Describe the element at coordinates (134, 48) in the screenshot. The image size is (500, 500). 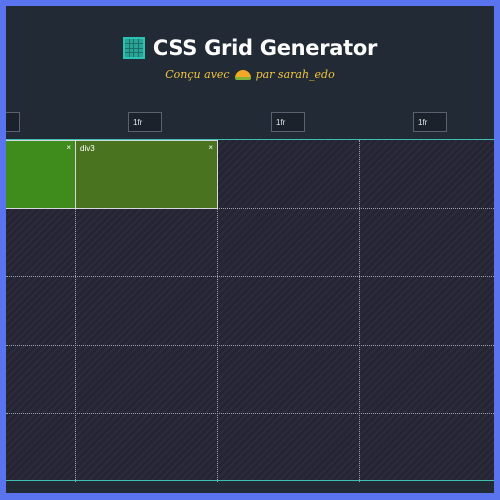
I see `grid-icon` at that location.